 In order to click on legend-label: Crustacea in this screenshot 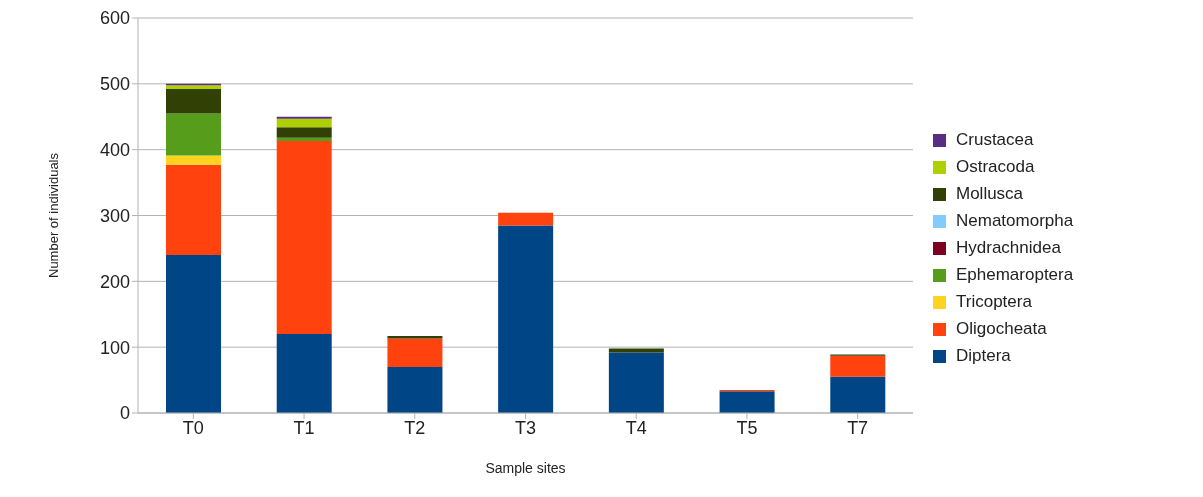, I will do `click(995, 140)`.